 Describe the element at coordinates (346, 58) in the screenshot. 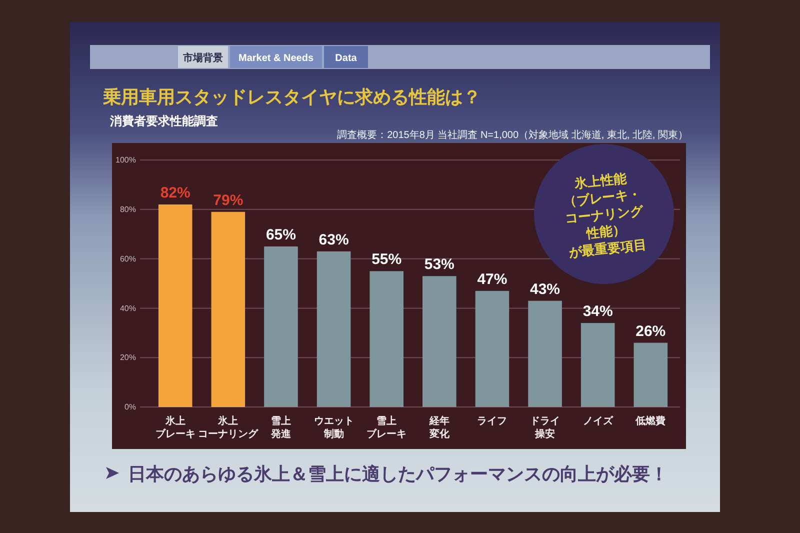

I see `text: Data` at that location.